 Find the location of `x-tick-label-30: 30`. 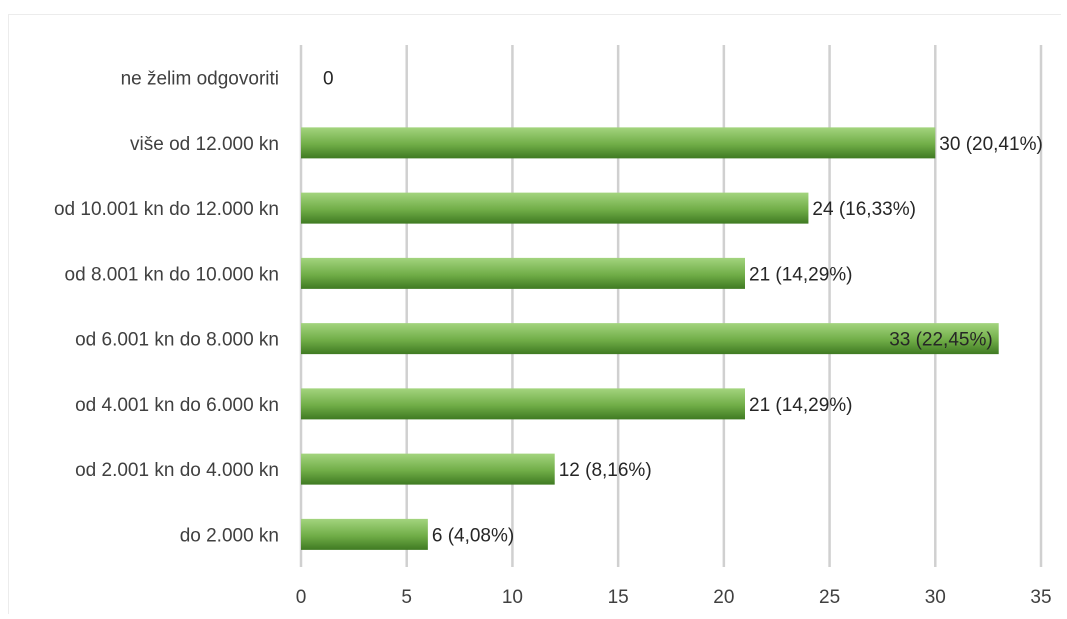

x-tick-label-30: 30 is located at coordinates (935, 597).